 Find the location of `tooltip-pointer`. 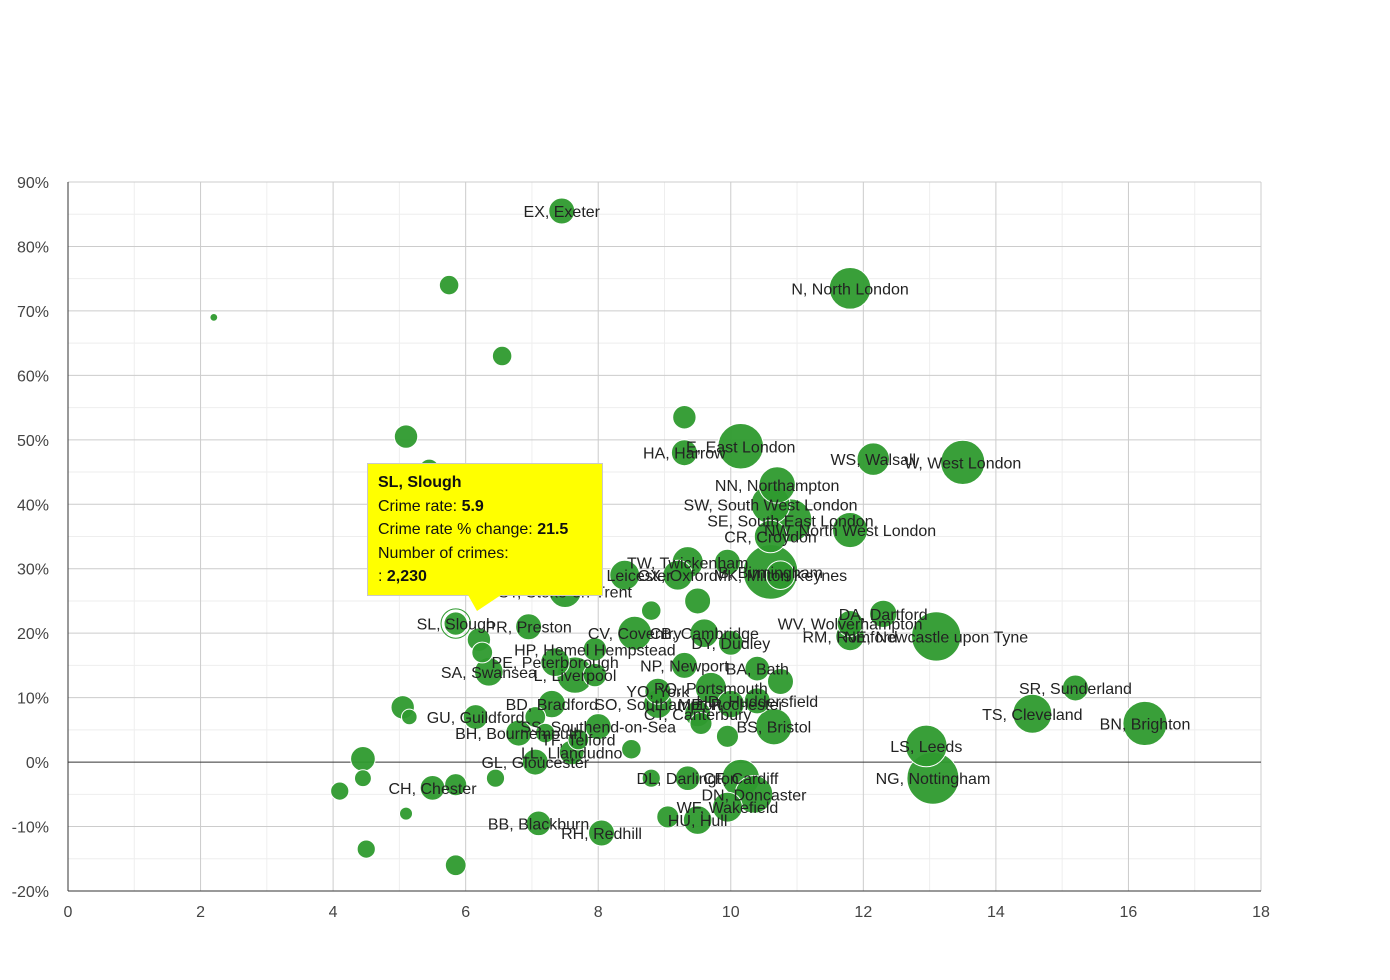

tooltip-pointer is located at coordinates (484, 603).